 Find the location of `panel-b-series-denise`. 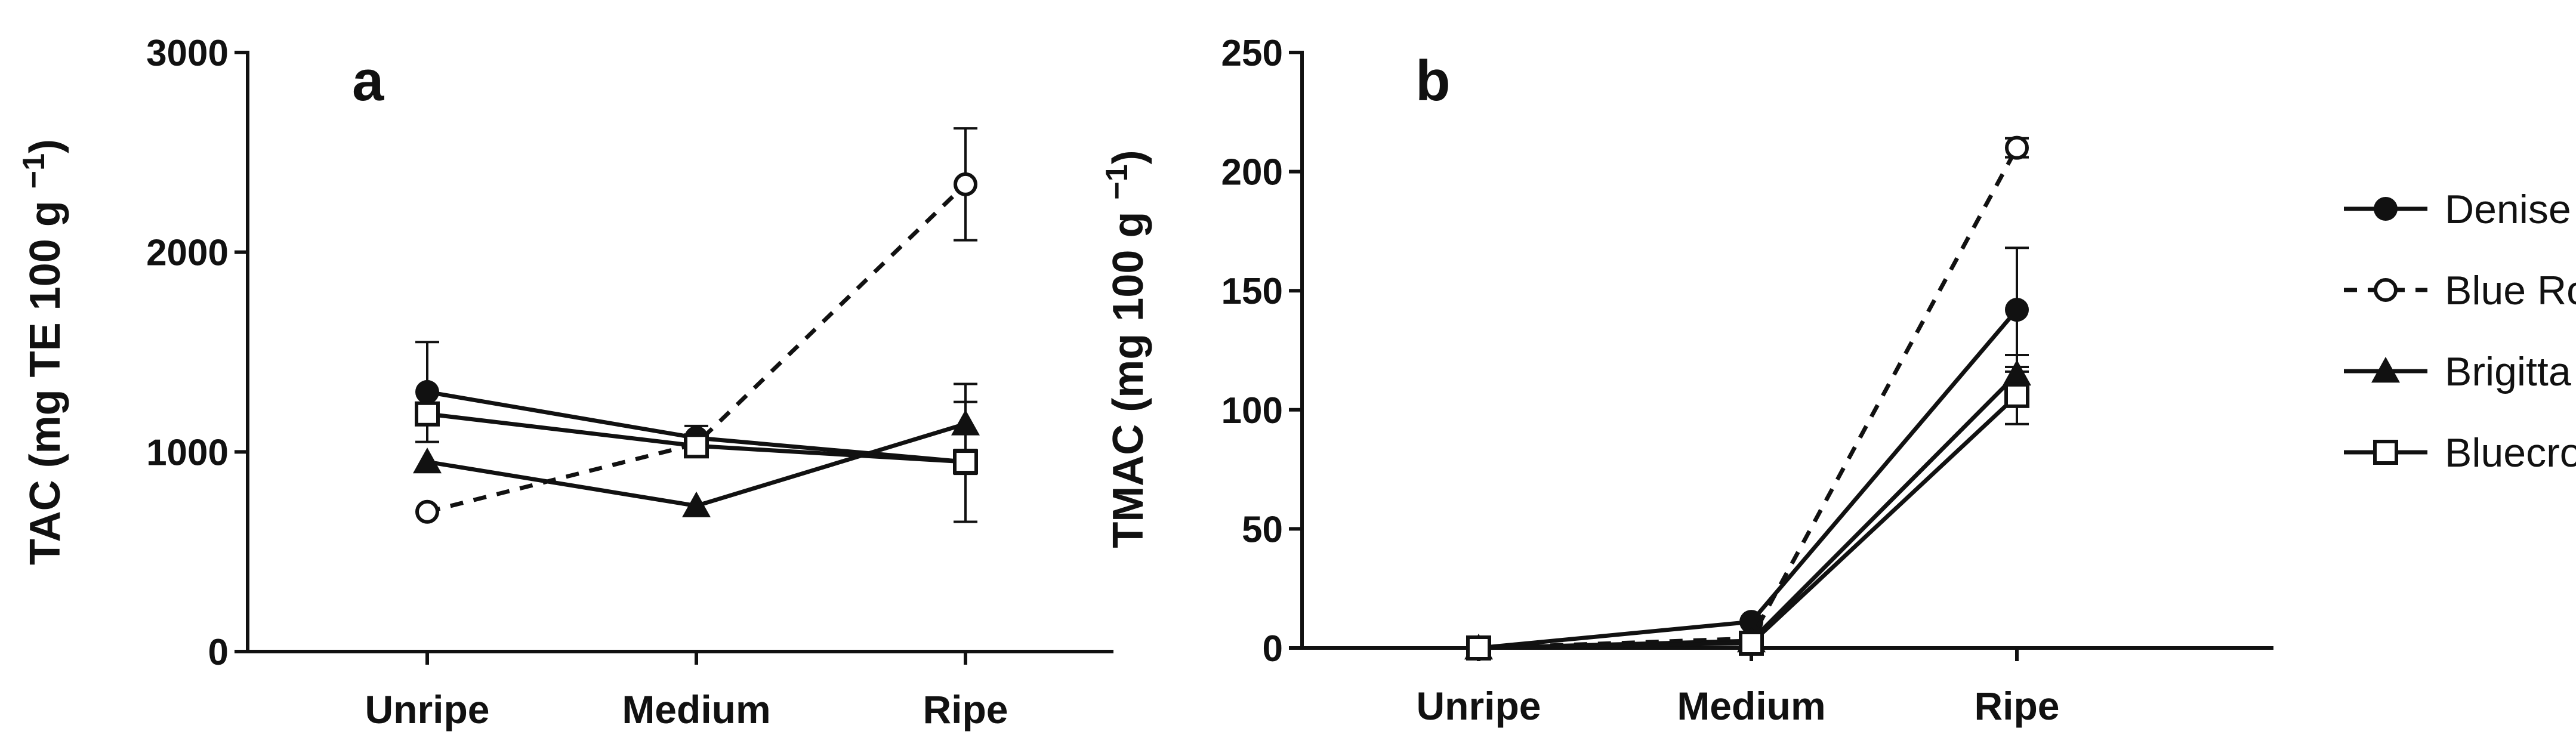

panel-b-series-denise is located at coordinates (1748, 453).